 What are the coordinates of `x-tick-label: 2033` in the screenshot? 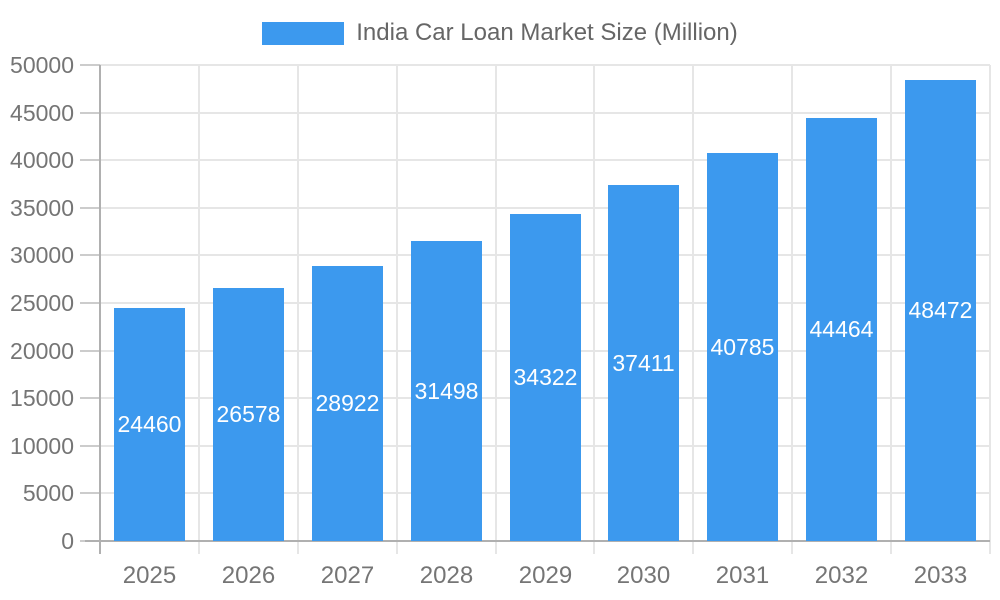 It's located at (940, 575).